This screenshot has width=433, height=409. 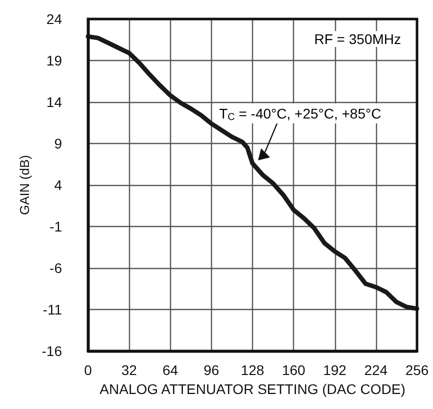 What do you see at coordinates (376, 370) in the screenshot?
I see `x-tick-label: 224` at bounding box center [376, 370].